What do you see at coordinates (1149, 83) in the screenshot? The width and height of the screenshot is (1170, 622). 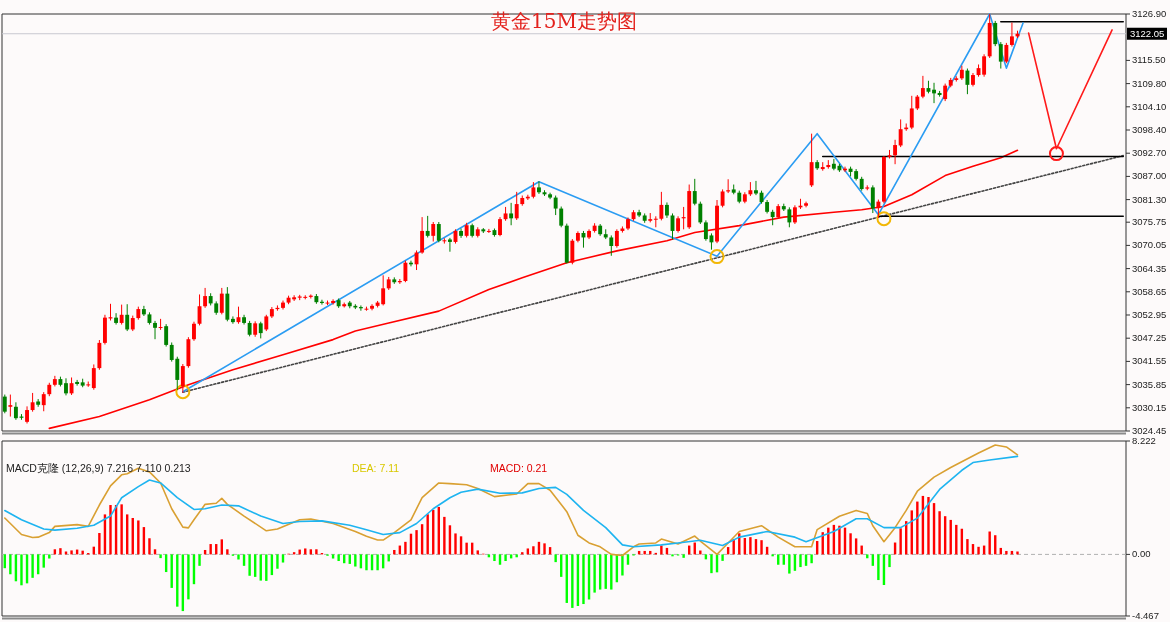 I see `y-tick-label: 3109.80` at bounding box center [1149, 83].